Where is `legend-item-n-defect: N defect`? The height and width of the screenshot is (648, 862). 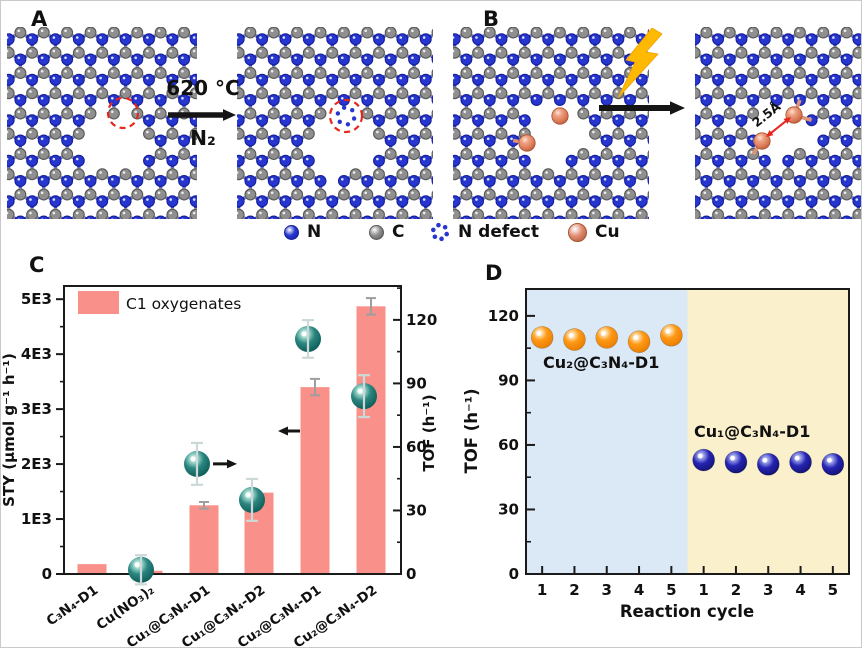 legend-item-n-defect: N defect is located at coordinates (484, 232).